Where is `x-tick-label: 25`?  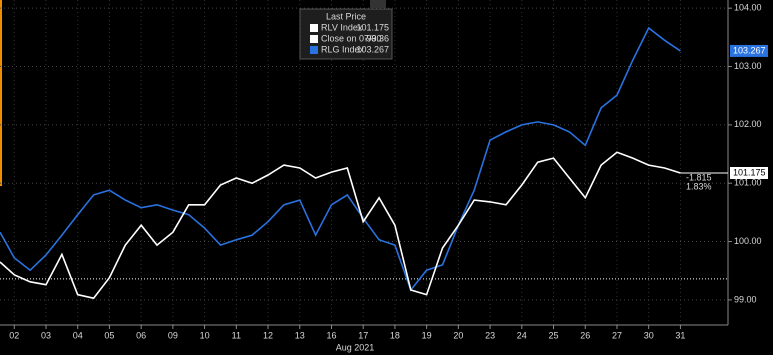 x-tick-label: 25 is located at coordinates (554, 335).